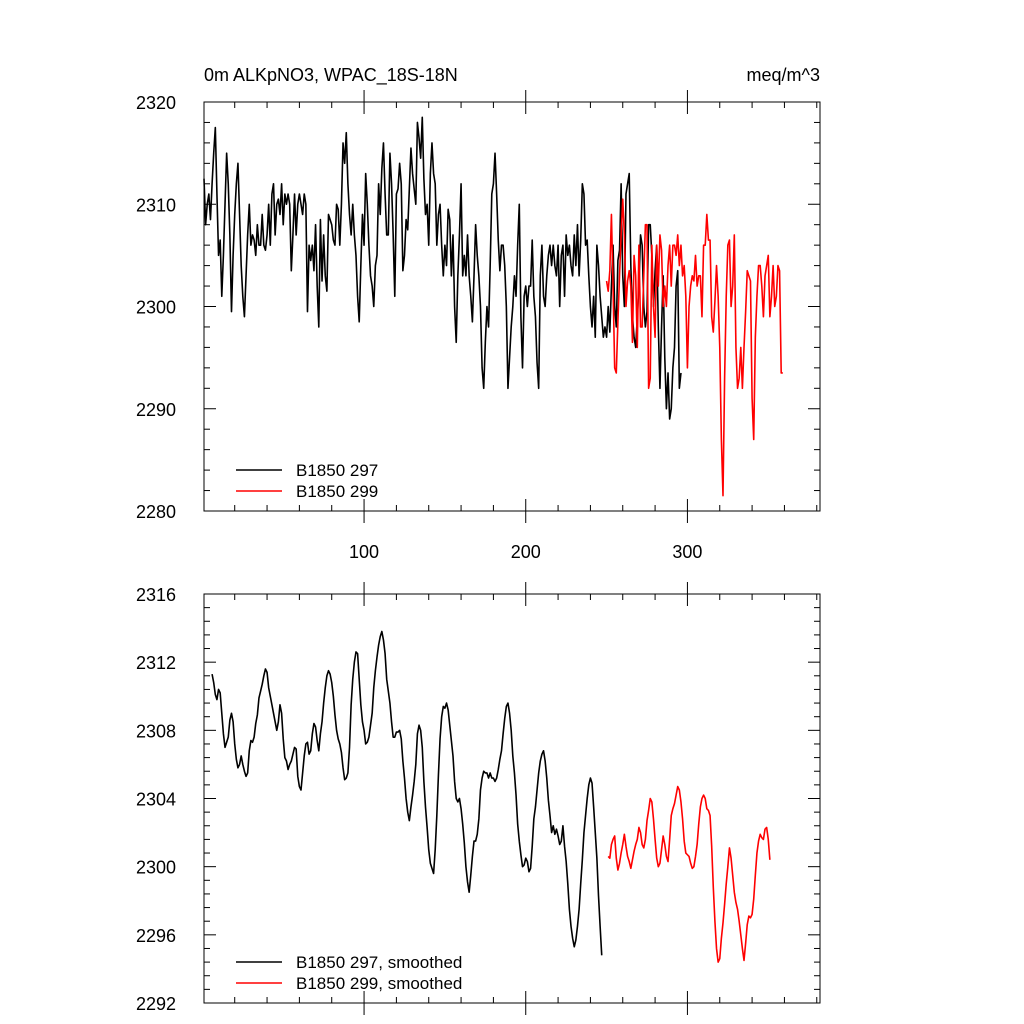 This screenshot has width=1024, height=1024. What do you see at coordinates (337, 470) in the screenshot?
I see `top-legend-label: B1850 297` at bounding box center [337, 470].